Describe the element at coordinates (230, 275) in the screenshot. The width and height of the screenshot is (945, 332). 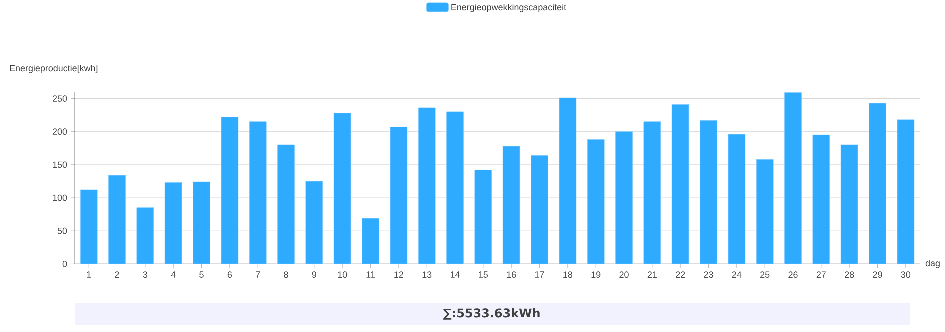
I see `x-tick-label: 6` at that location.